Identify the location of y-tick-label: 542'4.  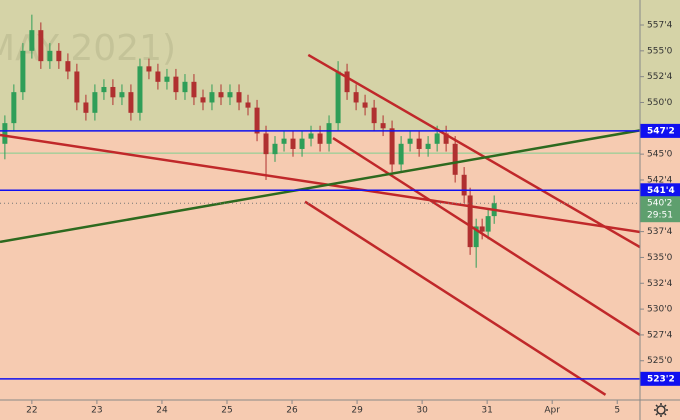
(660, 180).